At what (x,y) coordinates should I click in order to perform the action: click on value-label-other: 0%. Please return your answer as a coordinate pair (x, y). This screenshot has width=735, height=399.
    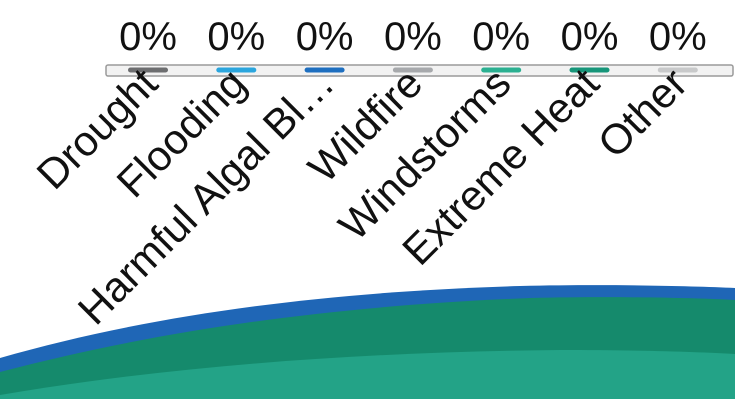
    Looking at the image, I should click on (678, 37).